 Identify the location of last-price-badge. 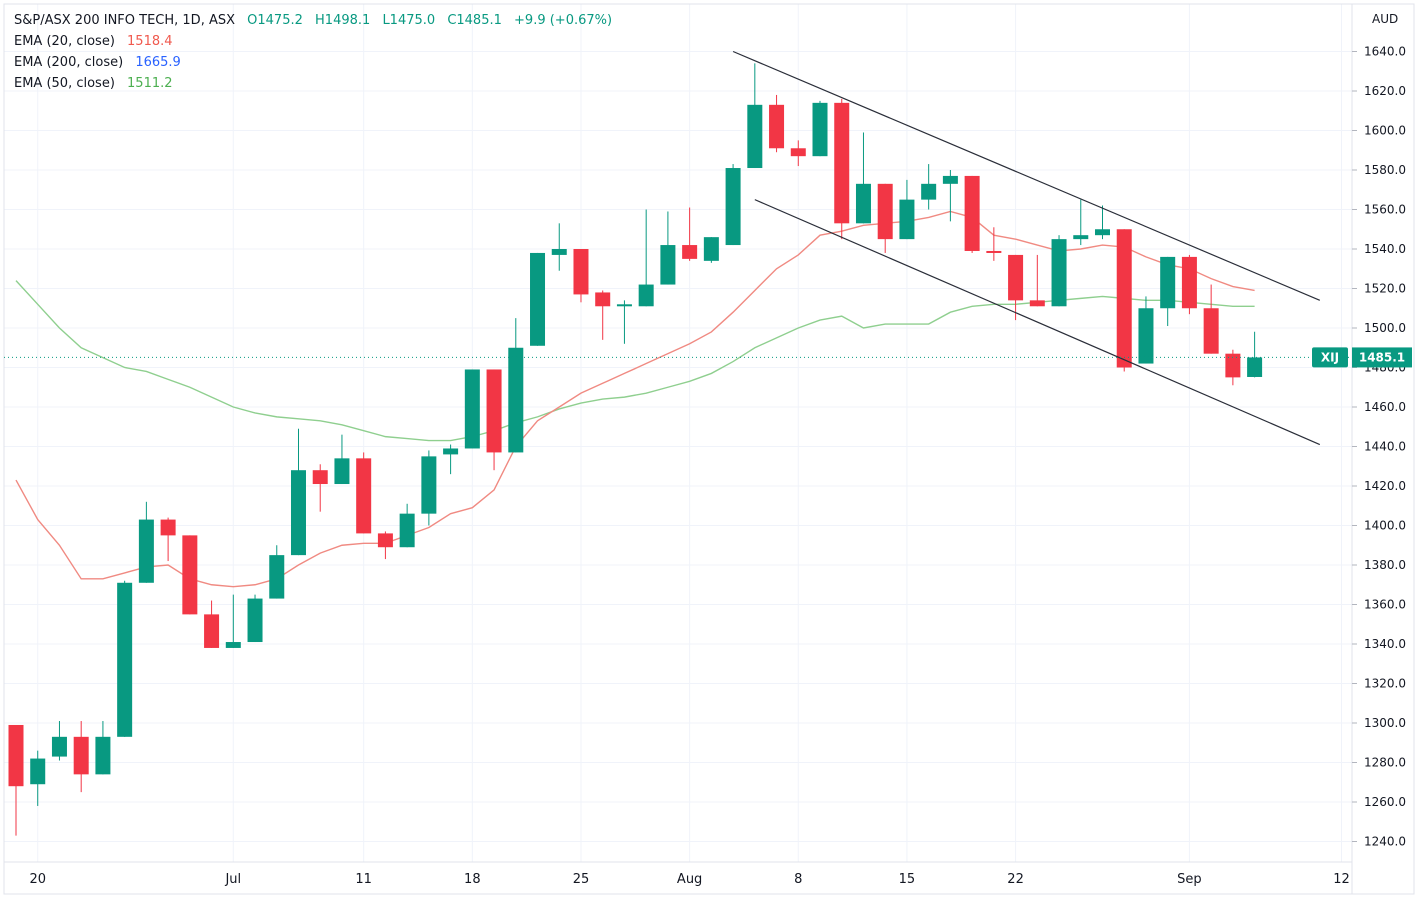
(1382, 357).